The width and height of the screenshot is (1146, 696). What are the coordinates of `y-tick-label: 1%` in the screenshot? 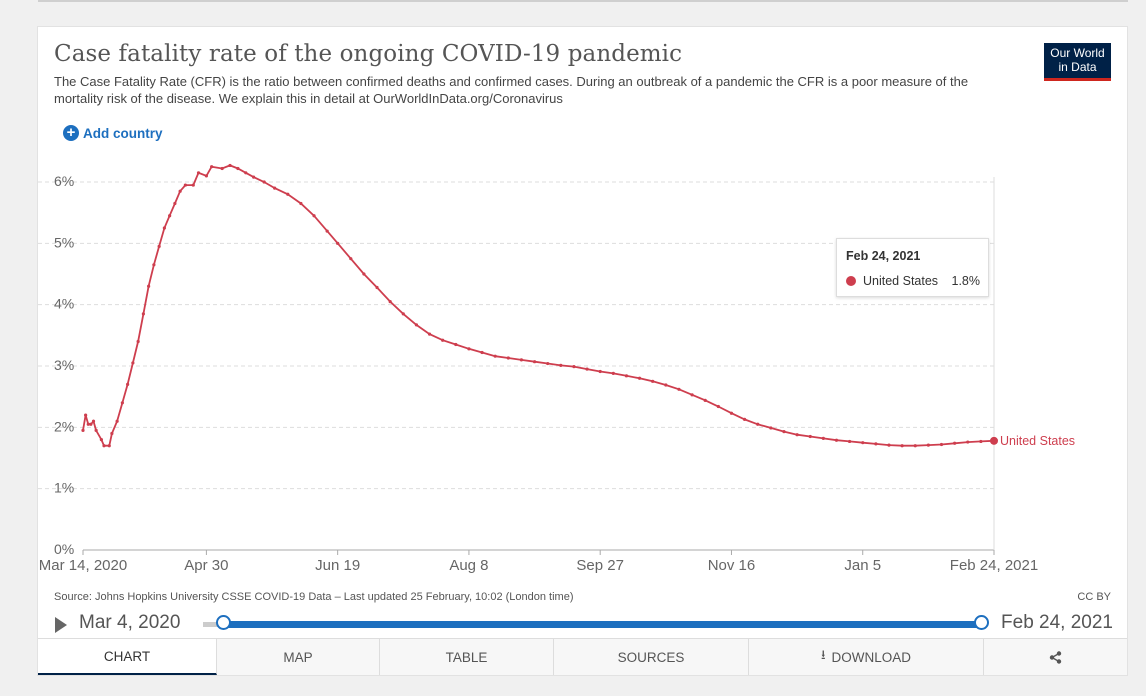 It's located at (64, 488).